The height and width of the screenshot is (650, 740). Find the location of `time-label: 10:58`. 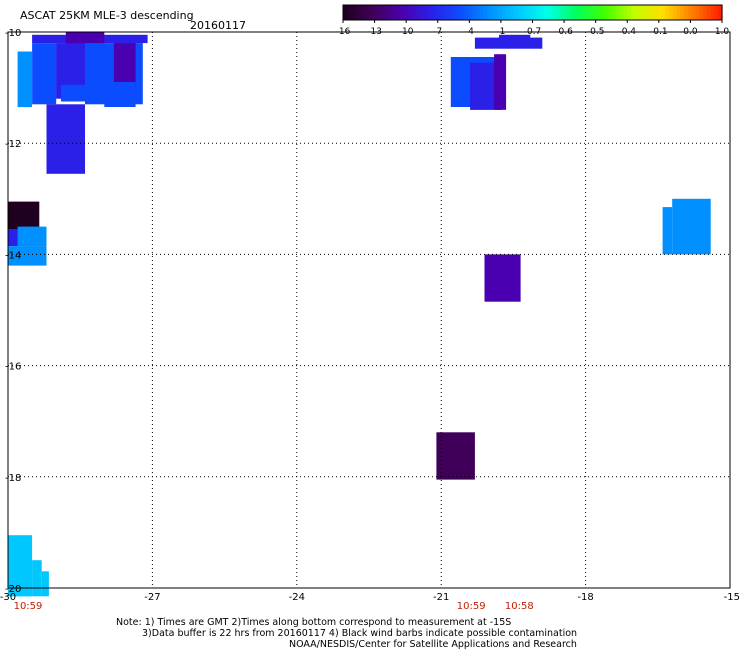

time-label: 10:58 is located at coordinates (519, 606).